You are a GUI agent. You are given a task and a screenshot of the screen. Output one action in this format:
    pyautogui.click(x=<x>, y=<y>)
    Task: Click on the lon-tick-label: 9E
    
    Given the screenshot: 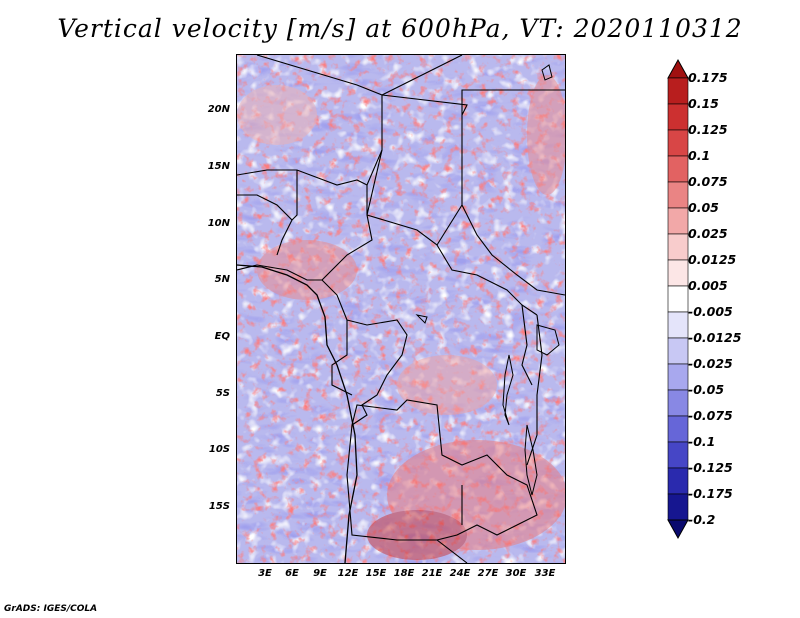 What is the action you would take?
    pyautogui.click(x=320, y=573)
    